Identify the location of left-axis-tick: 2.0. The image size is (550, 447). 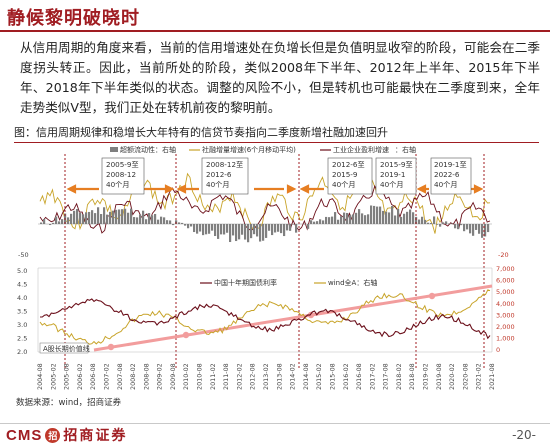
(22, 352).